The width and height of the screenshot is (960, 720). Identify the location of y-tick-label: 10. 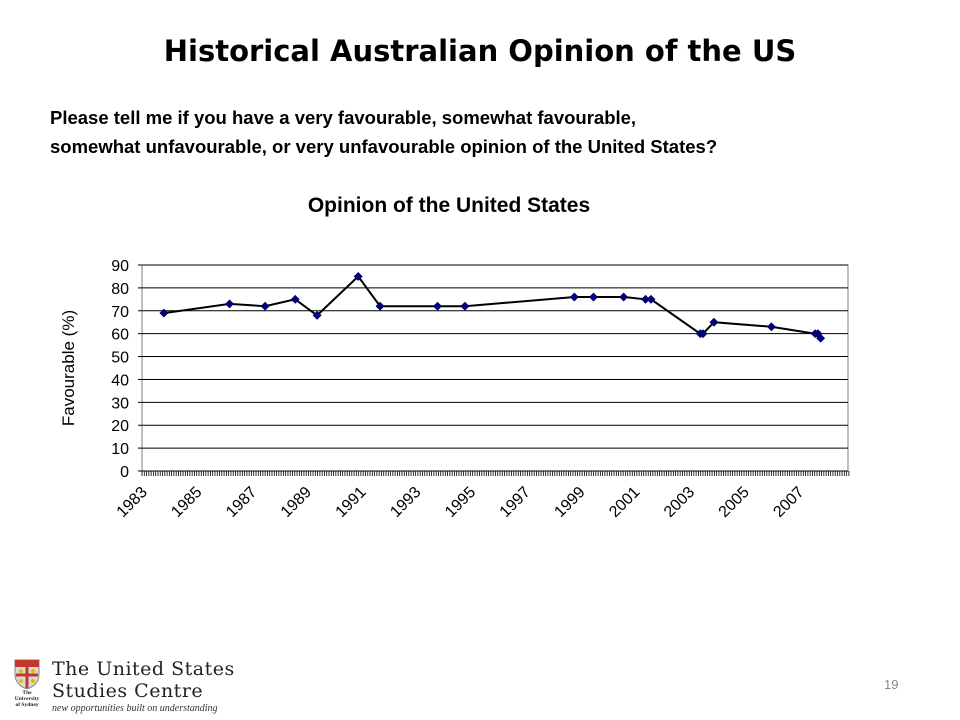
(120, 449).